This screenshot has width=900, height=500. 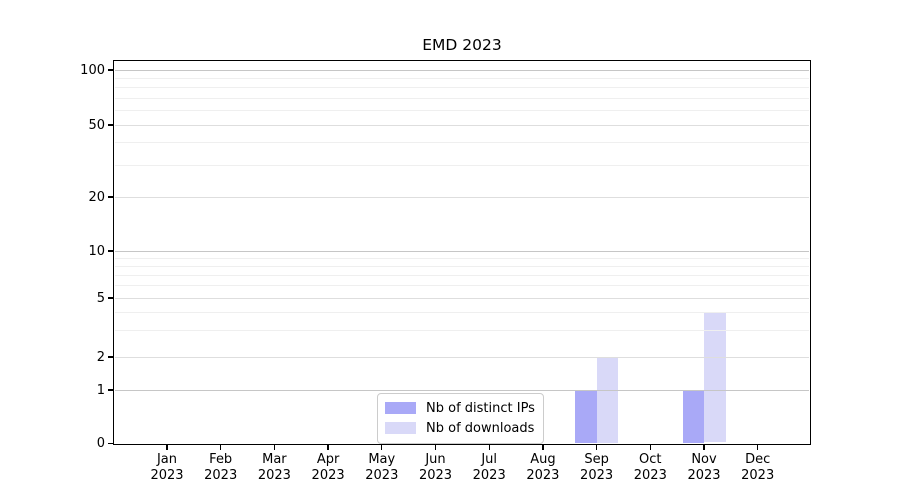 What do you see at coordinates (435, 467) in the screenshot?
I see `x-tick-label: Jun 2023` at bounding box center [435, 467].